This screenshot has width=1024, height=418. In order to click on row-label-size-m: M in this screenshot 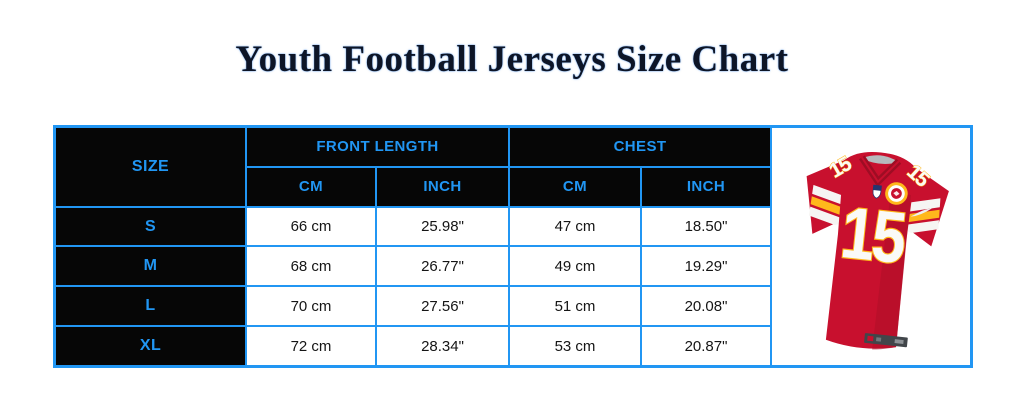, I will do `click(150, 266)`.